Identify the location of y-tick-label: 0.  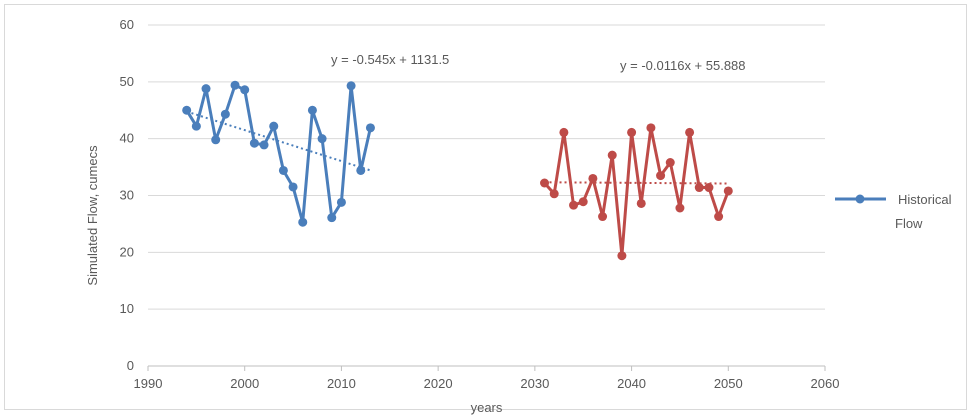
(130, 365).